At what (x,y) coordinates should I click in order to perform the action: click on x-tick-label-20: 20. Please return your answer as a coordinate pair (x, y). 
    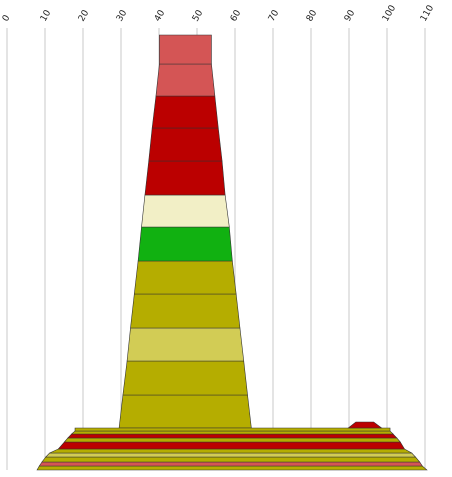
    Looking at the image, I should click on (84, 15).